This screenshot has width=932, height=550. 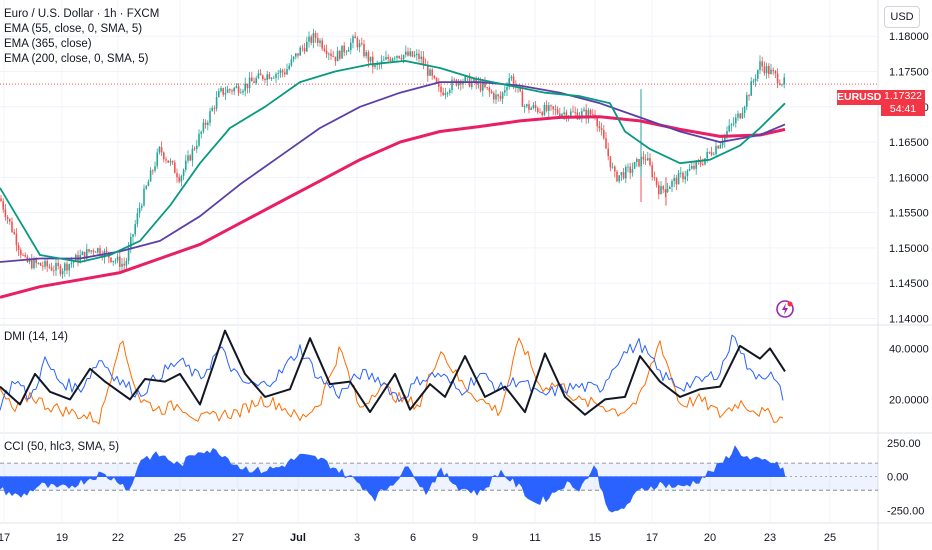 What do you see at coordinates (73, 29) in the screenshot?
I see `legend-ema55: EMA (55, close, 0, SMA, 5)` at bounding box center [73, 29].